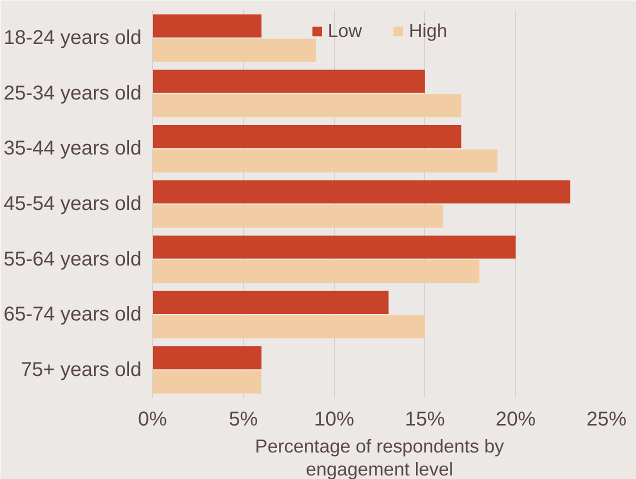  What do you see at coordinates (345, 31) in the screenshot?
I see `legend-label: Low` at bounding box center [345, 31].